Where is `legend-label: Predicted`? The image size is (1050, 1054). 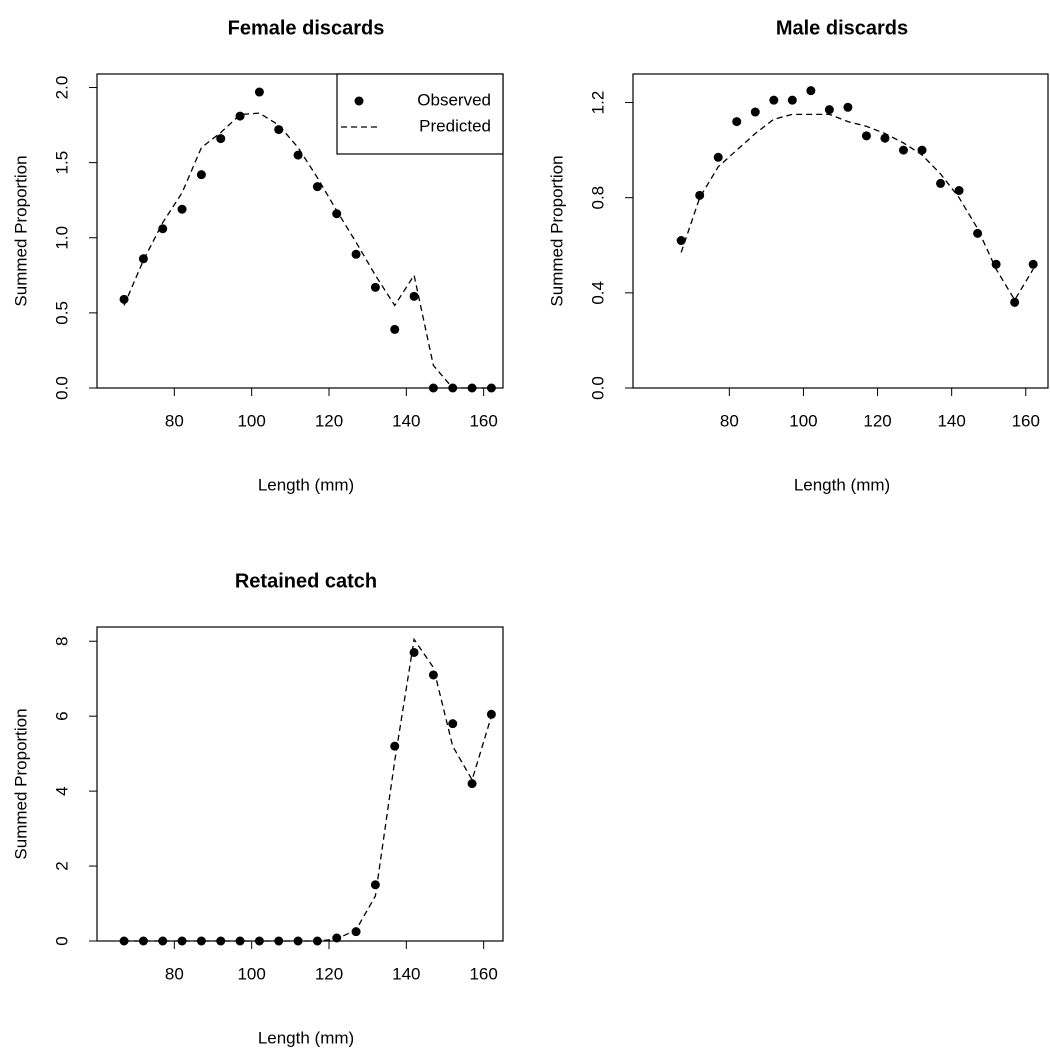
legend-label: Predicted is located at coordinates (455, 125).